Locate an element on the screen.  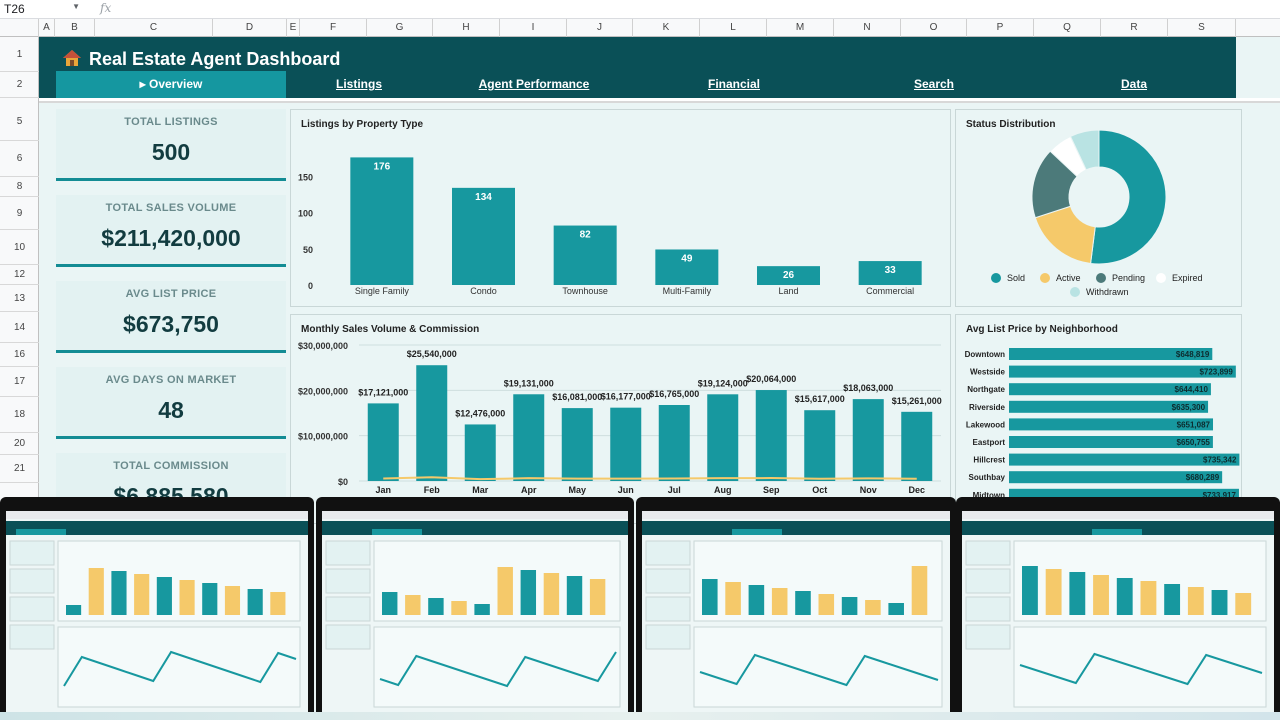
column-label: A is located at coordinates (47, 28).